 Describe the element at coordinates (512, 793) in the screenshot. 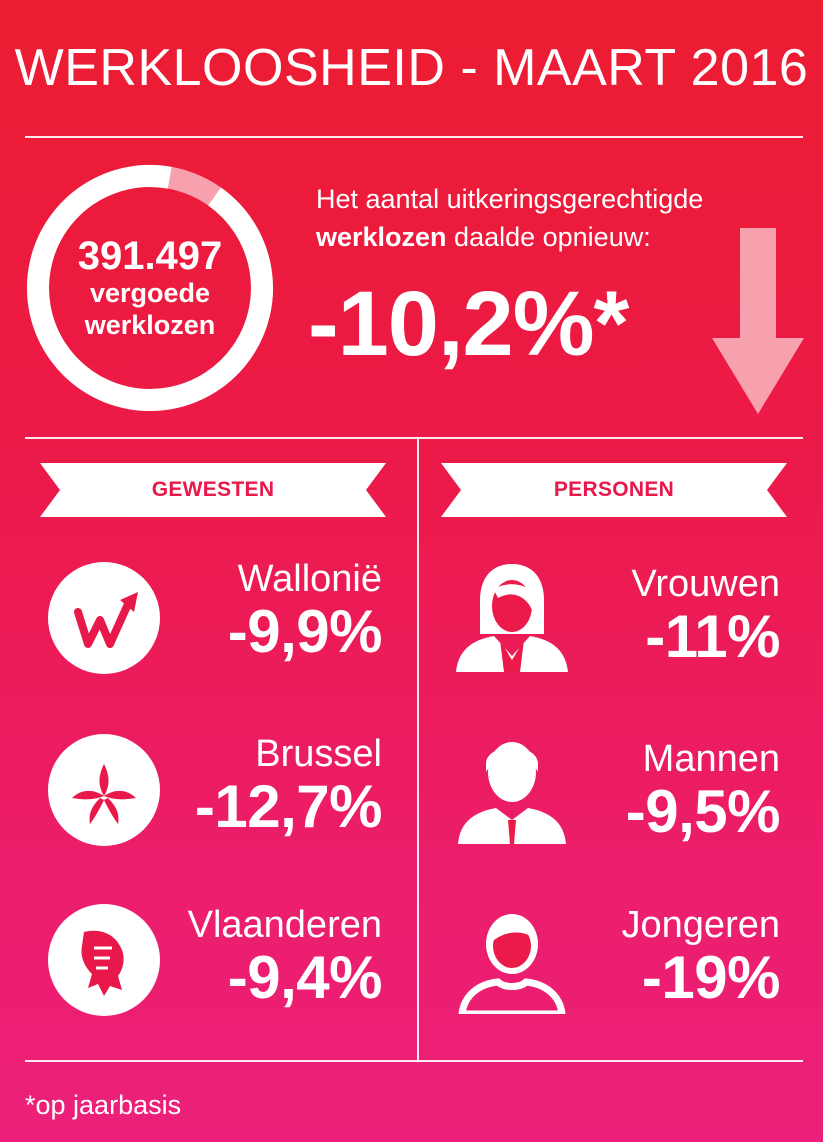

I see `man-icon` at that location.